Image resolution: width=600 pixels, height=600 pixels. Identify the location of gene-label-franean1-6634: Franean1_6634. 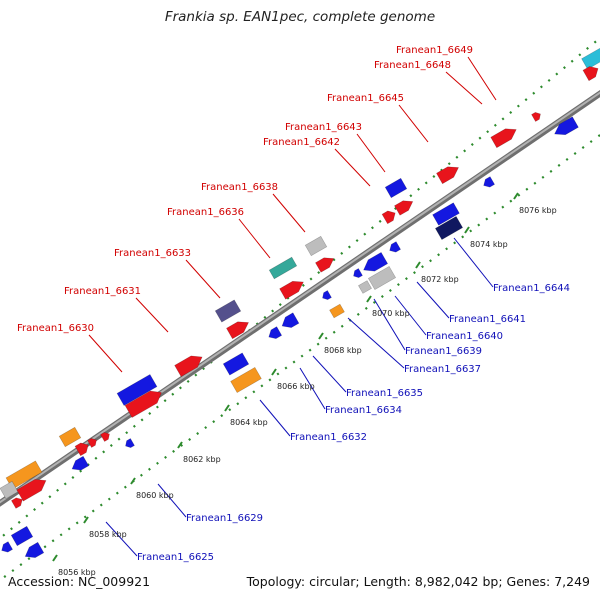
(363, 410).